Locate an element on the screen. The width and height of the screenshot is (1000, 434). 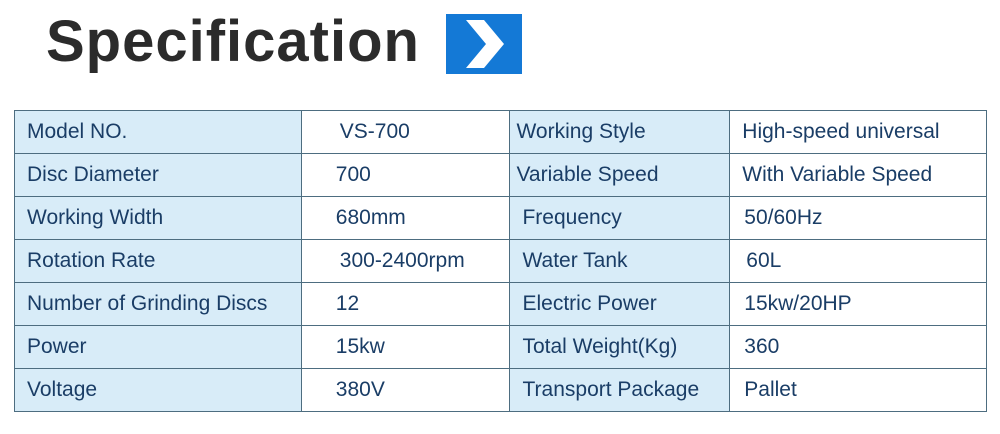
spec-value: VS-700 is located at coordinates (405, 132).